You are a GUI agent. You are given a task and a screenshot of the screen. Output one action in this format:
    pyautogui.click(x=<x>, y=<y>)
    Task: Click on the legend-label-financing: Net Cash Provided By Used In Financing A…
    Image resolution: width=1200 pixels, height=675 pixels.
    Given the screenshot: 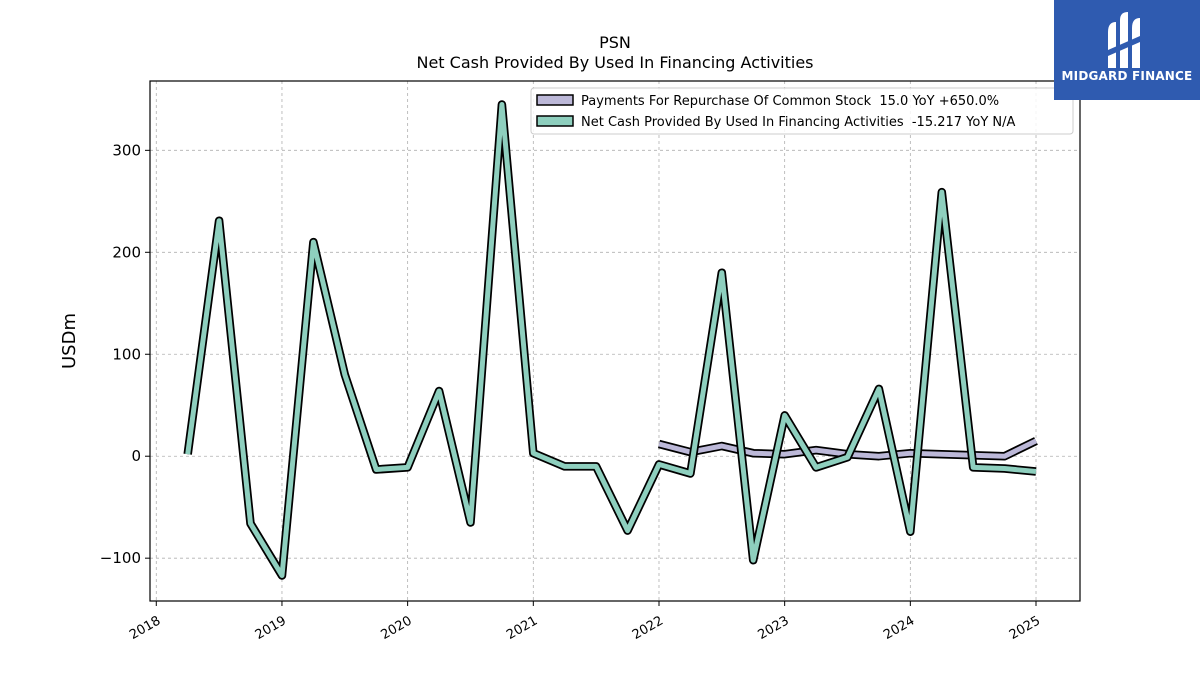 What is the action you would take?
    pyautogui.click(x=798, y=122)
    